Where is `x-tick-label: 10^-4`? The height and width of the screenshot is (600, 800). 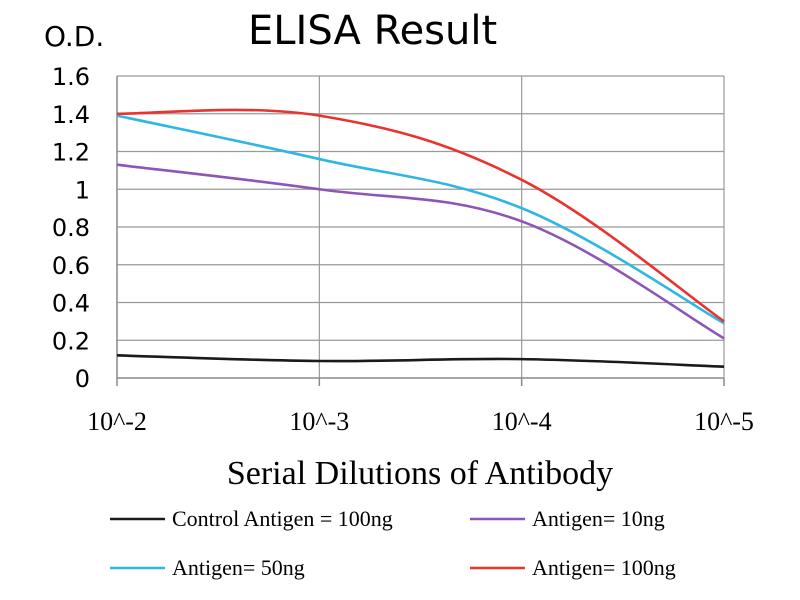
x-tick-label: 10^-4 is located at coordinates (522, 421).